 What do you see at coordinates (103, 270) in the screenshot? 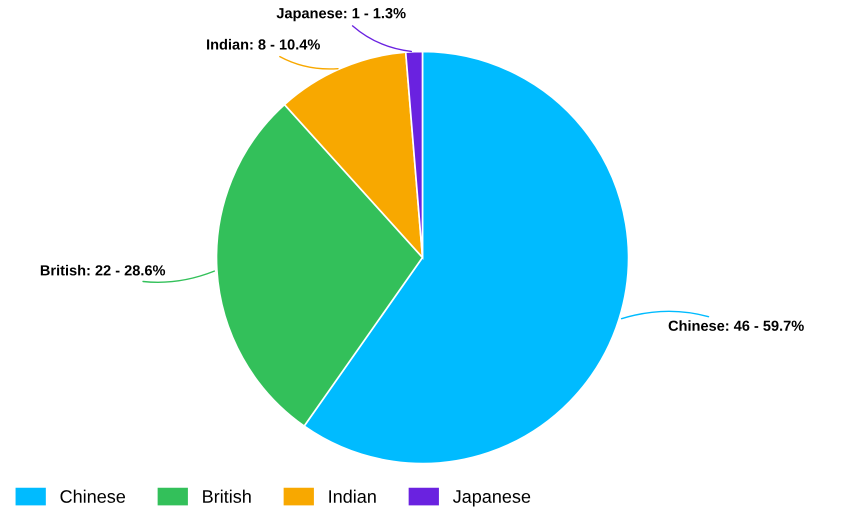
I see `data-label: British: 22 - 28.6%` at bounding box center [103, 270].